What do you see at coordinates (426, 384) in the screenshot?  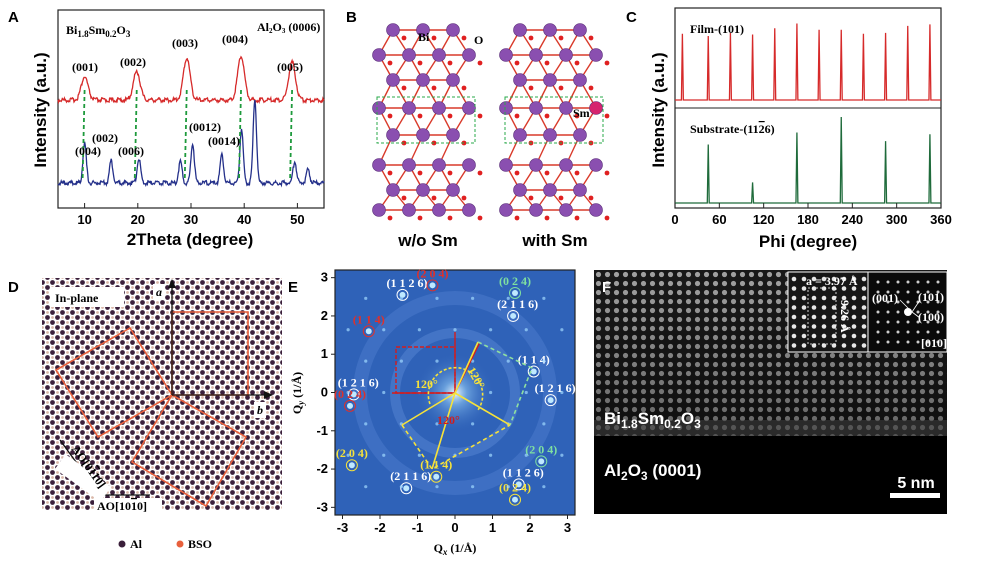 I see `angle-label-left: 120°` at bounding box center [426, 384].